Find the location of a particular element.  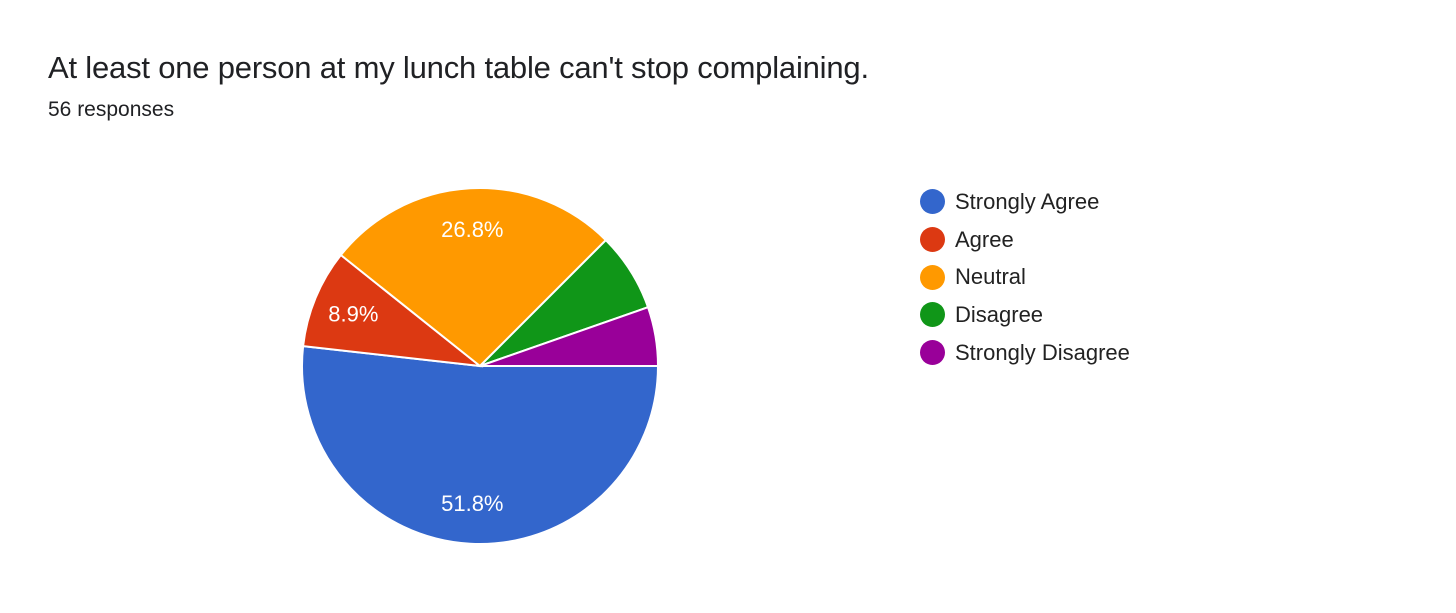

legend-item-agree: Agree is located at coordinates (1025, 240).